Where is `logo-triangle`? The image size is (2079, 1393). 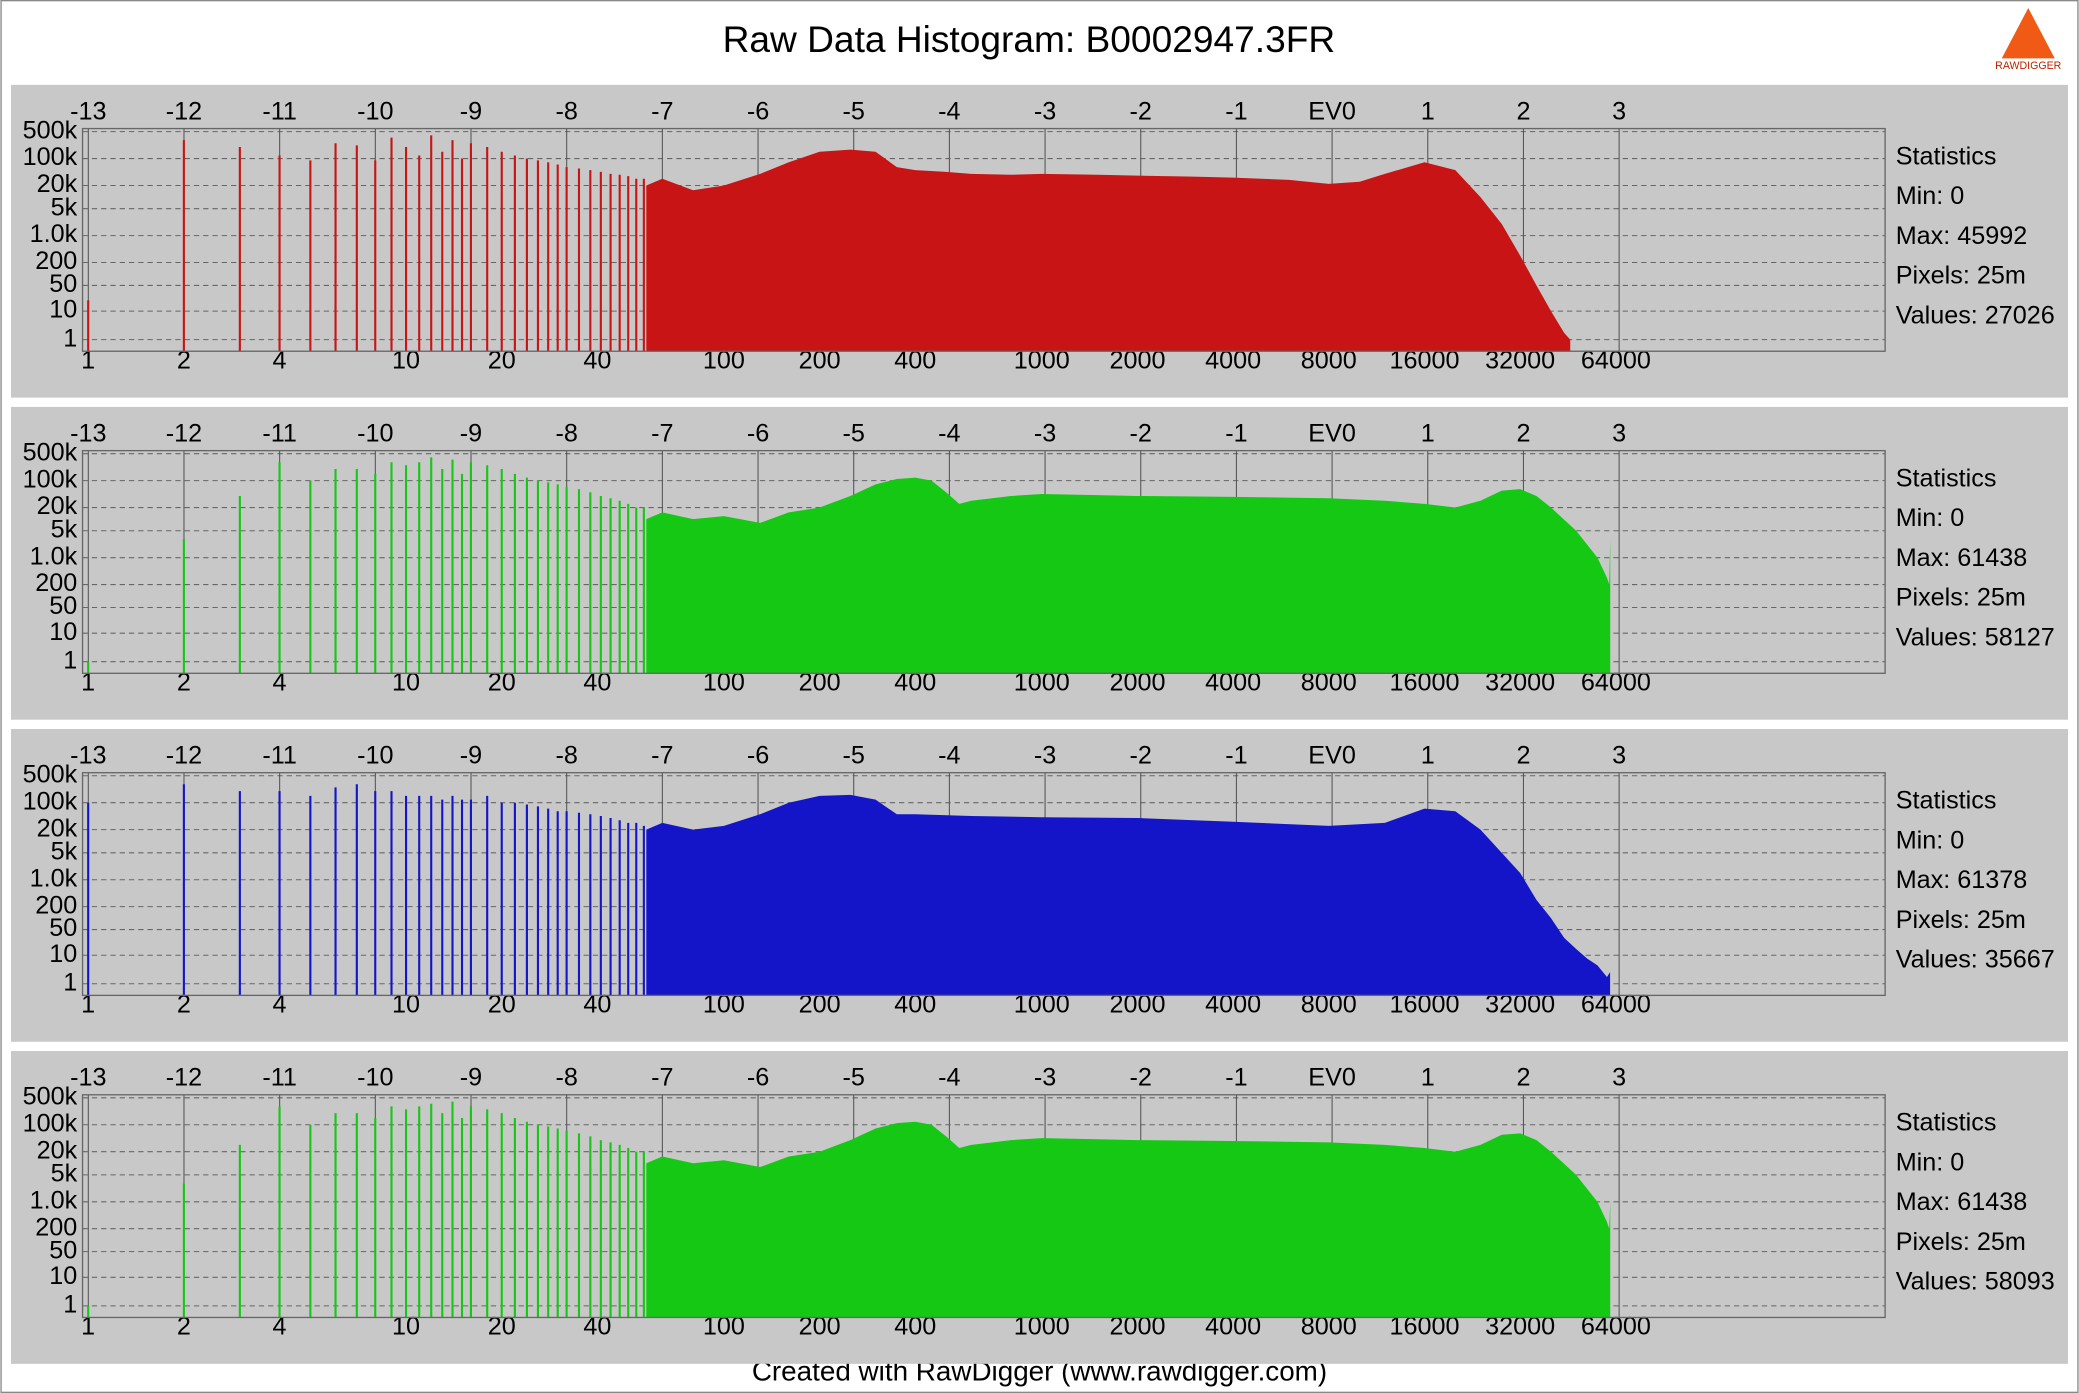 logo-triangle is located at coordinates (2028, 33).